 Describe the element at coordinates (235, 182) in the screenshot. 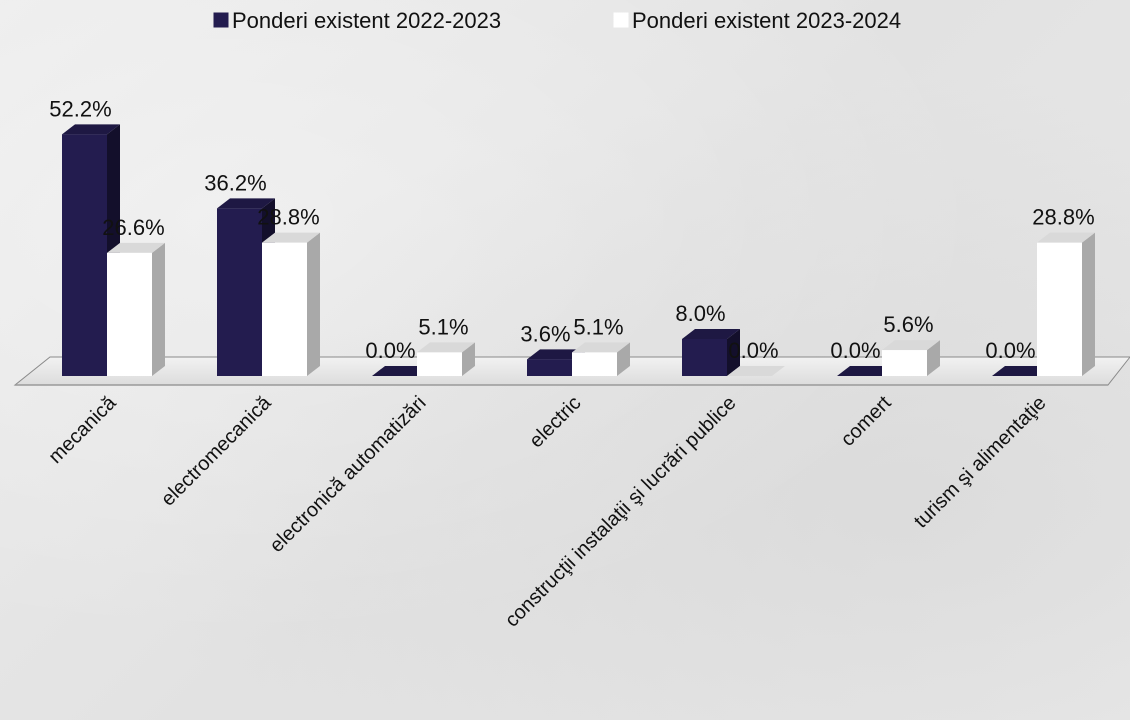

I see `data-label-1-2: 36.2%` at that location.